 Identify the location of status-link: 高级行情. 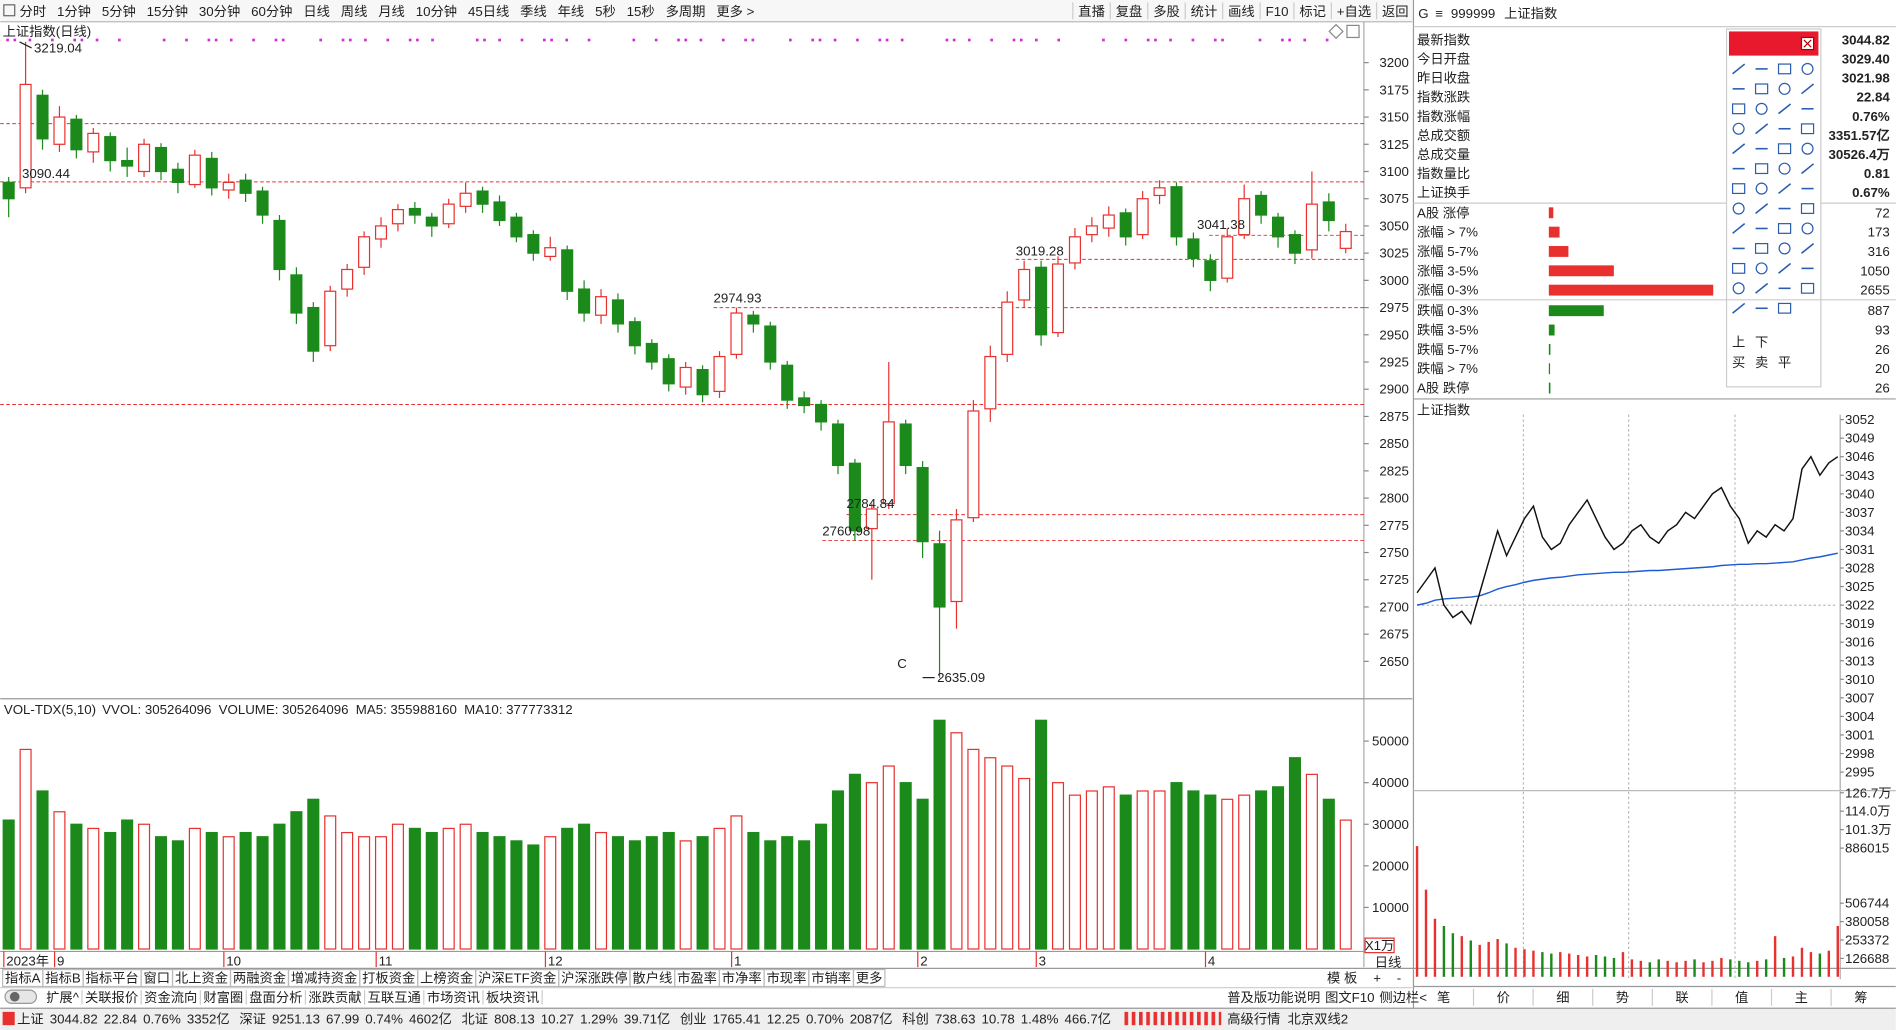
(1253, 1019).